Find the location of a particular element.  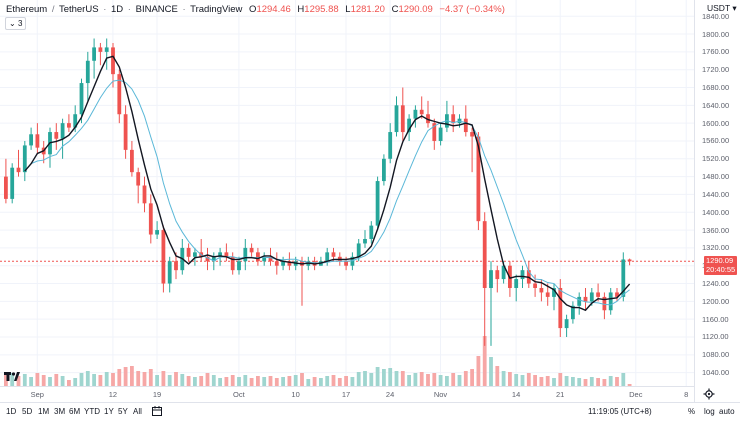

gear-icon is located at coordinates (709, 394).